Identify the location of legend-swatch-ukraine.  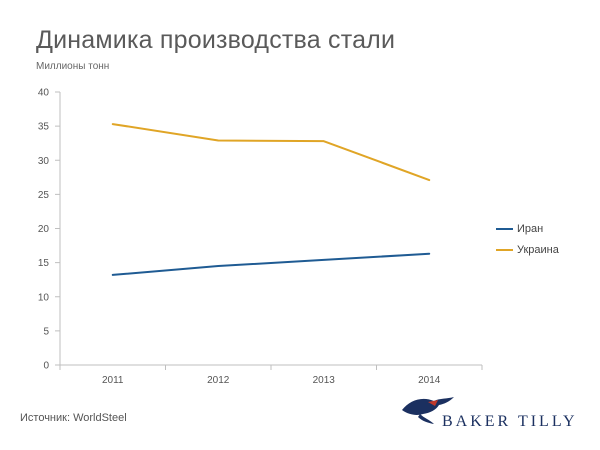
(504, 249).